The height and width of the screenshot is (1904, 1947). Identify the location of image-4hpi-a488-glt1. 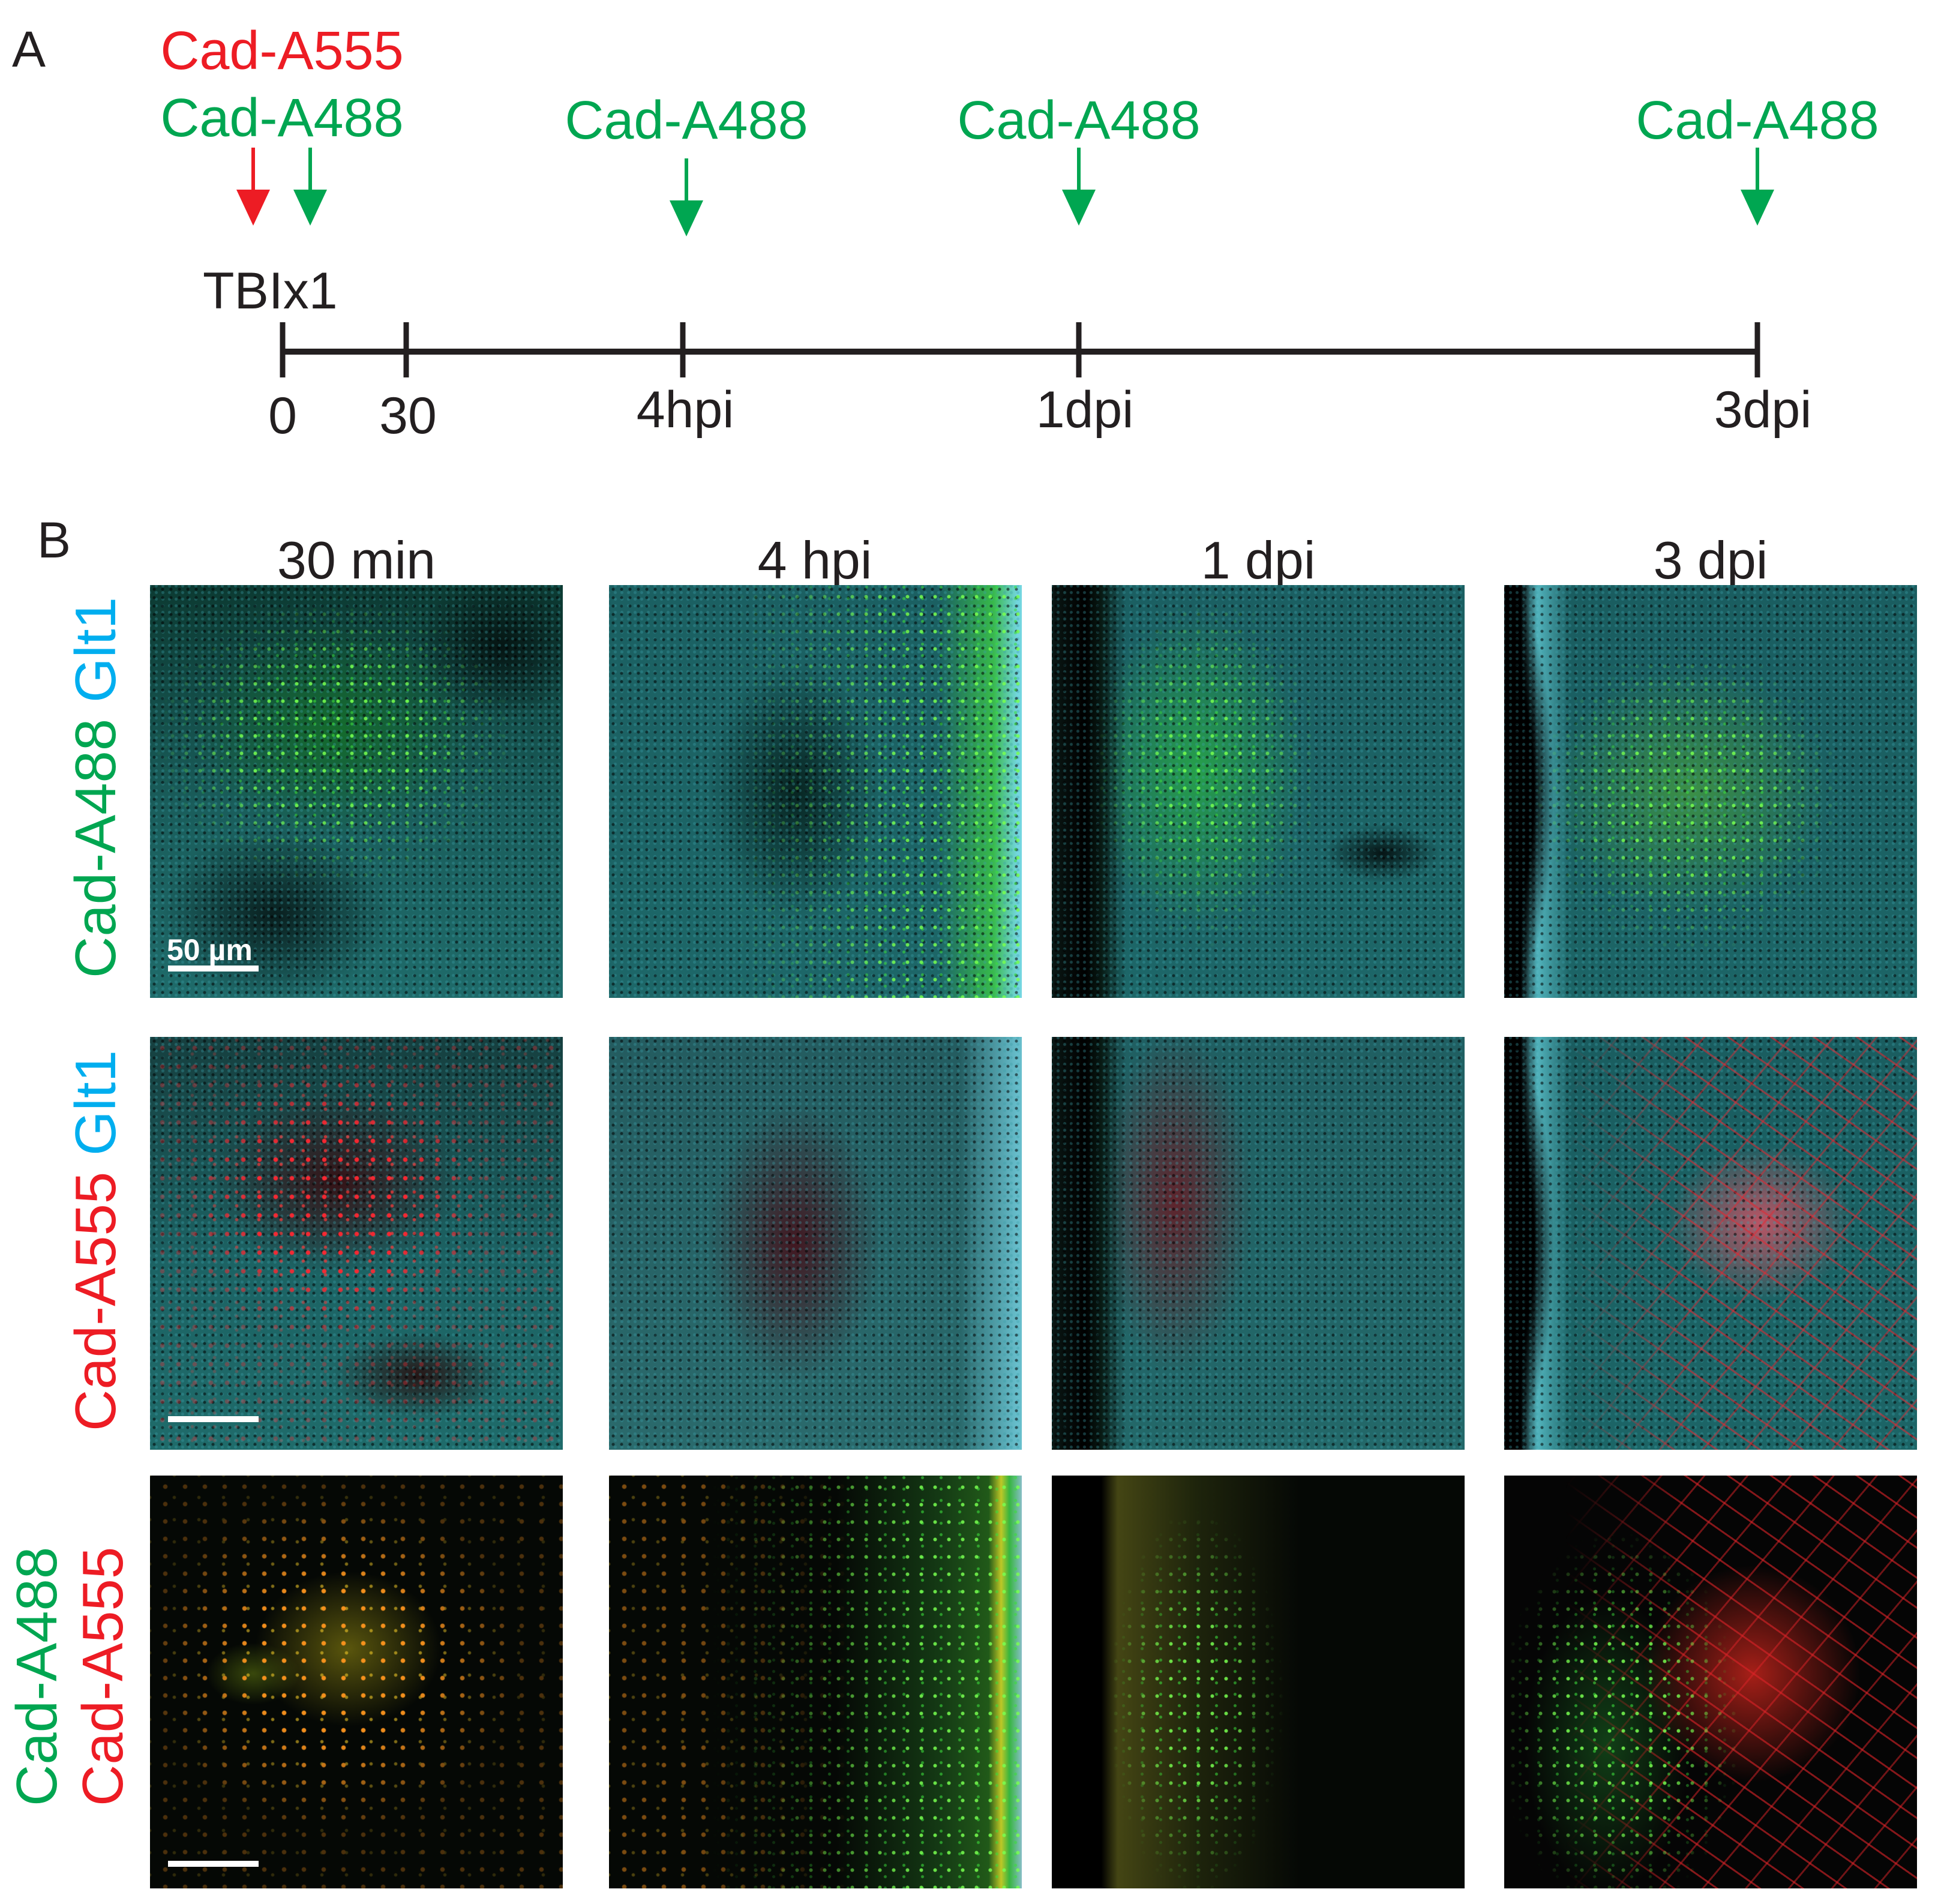
(815, 791).